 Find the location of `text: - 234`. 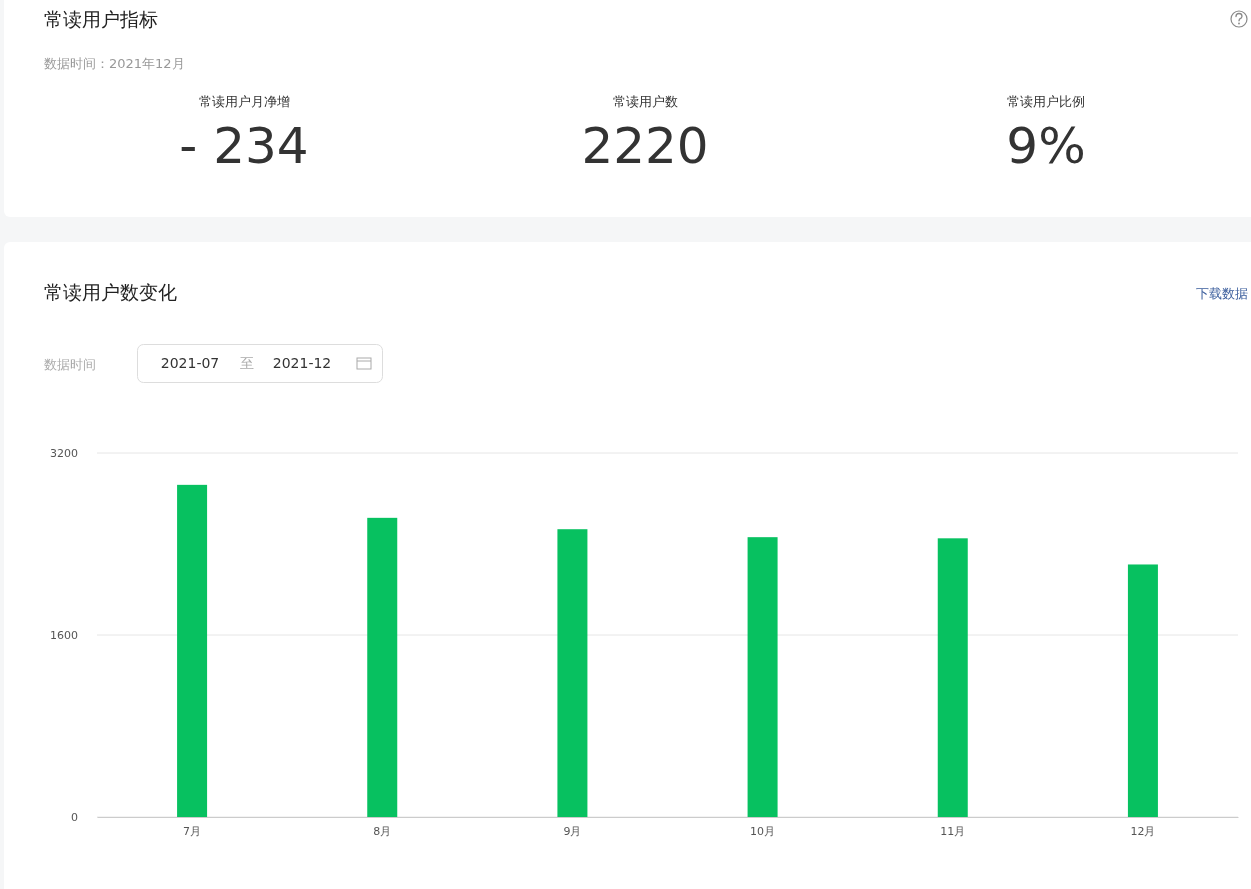

text: - 234 is located at coordinates (244, 146).